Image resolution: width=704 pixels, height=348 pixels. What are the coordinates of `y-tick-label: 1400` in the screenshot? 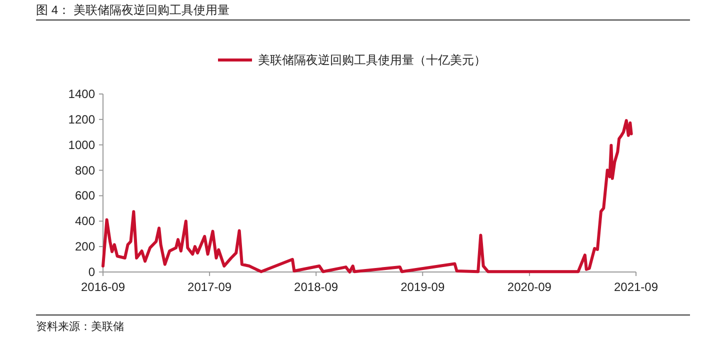 It's located at (82, 94).